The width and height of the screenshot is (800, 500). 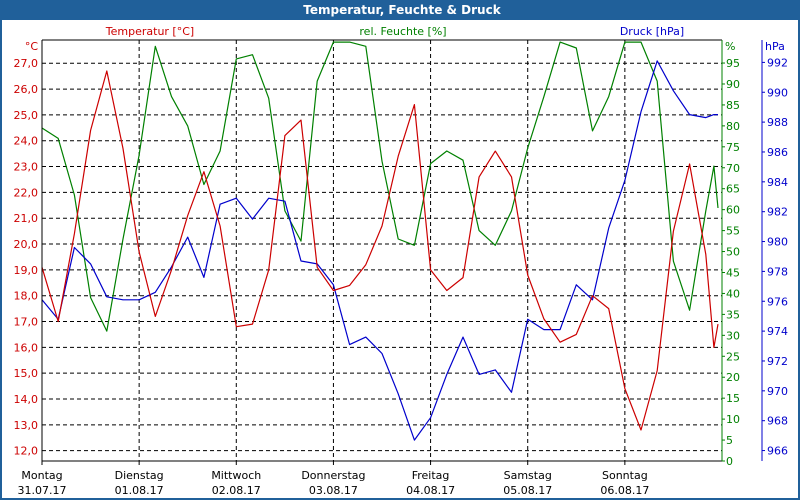 I want to click on humidity-tick-label: 5, so click(x=729, y=440).